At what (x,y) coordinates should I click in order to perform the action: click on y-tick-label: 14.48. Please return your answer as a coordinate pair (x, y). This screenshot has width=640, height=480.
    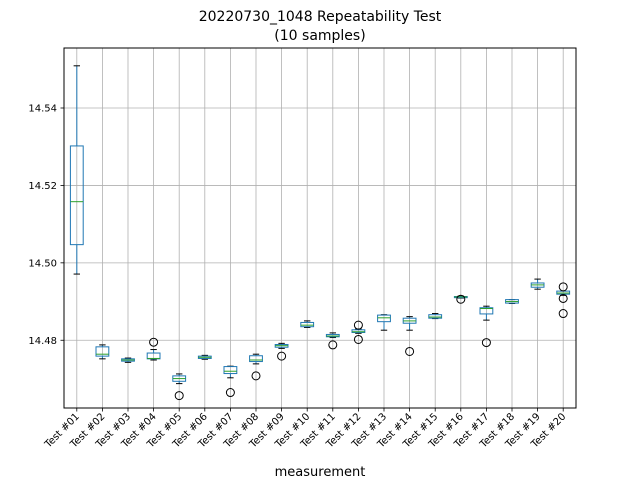
    Looking at the image, I should click on (42, 341).